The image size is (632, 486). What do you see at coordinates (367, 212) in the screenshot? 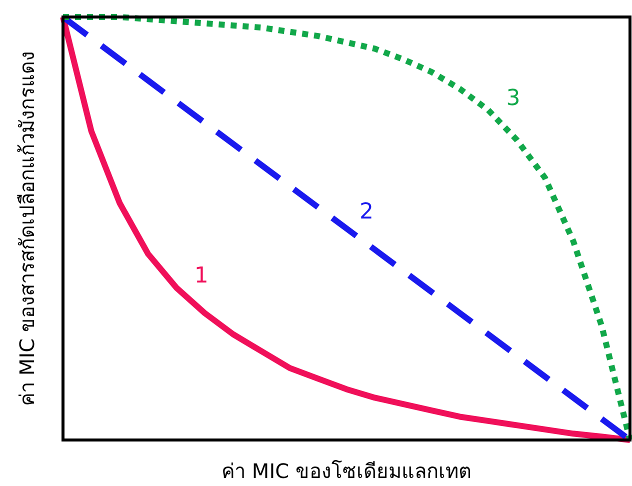
I see `series-label: 2` at bounding box center [367, 212].